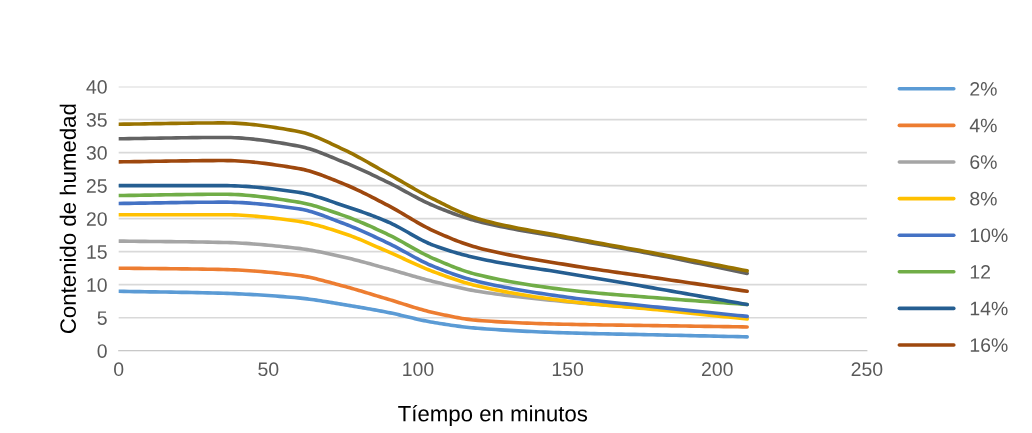  What do you see at coordinates (96, 120) in the screenshot?
I see `y-tick-label: 35` at bounding box center [96, 120].